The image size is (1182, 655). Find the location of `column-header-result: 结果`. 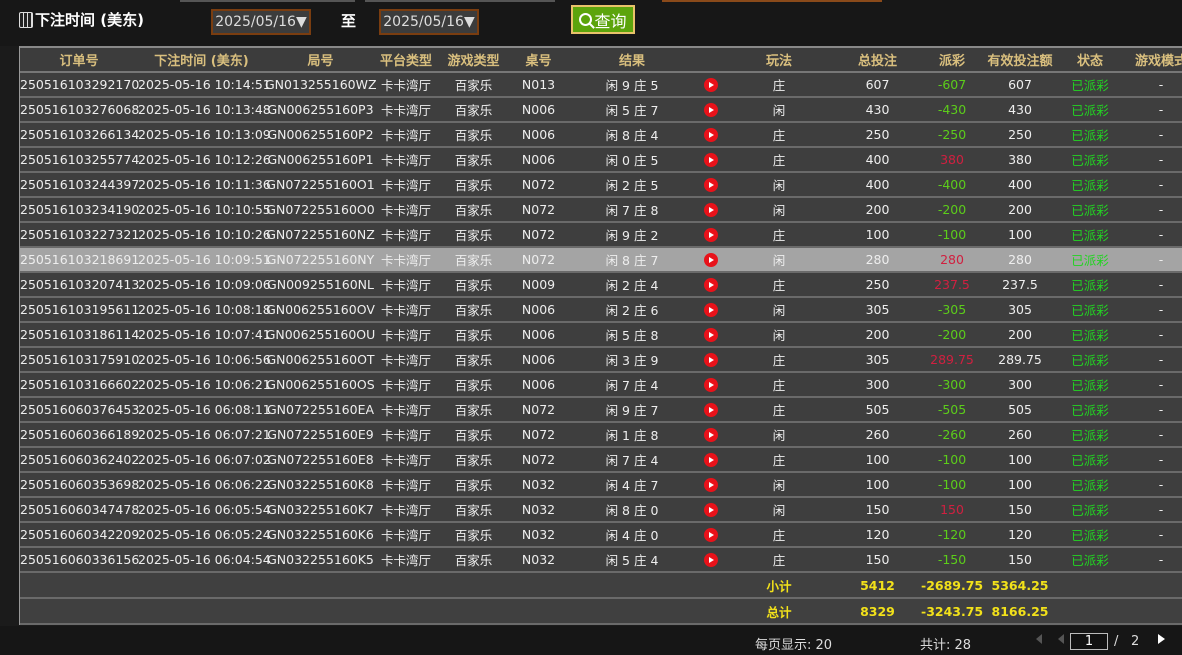

column-header-result: 结果 is located at coordinates (632, 59).